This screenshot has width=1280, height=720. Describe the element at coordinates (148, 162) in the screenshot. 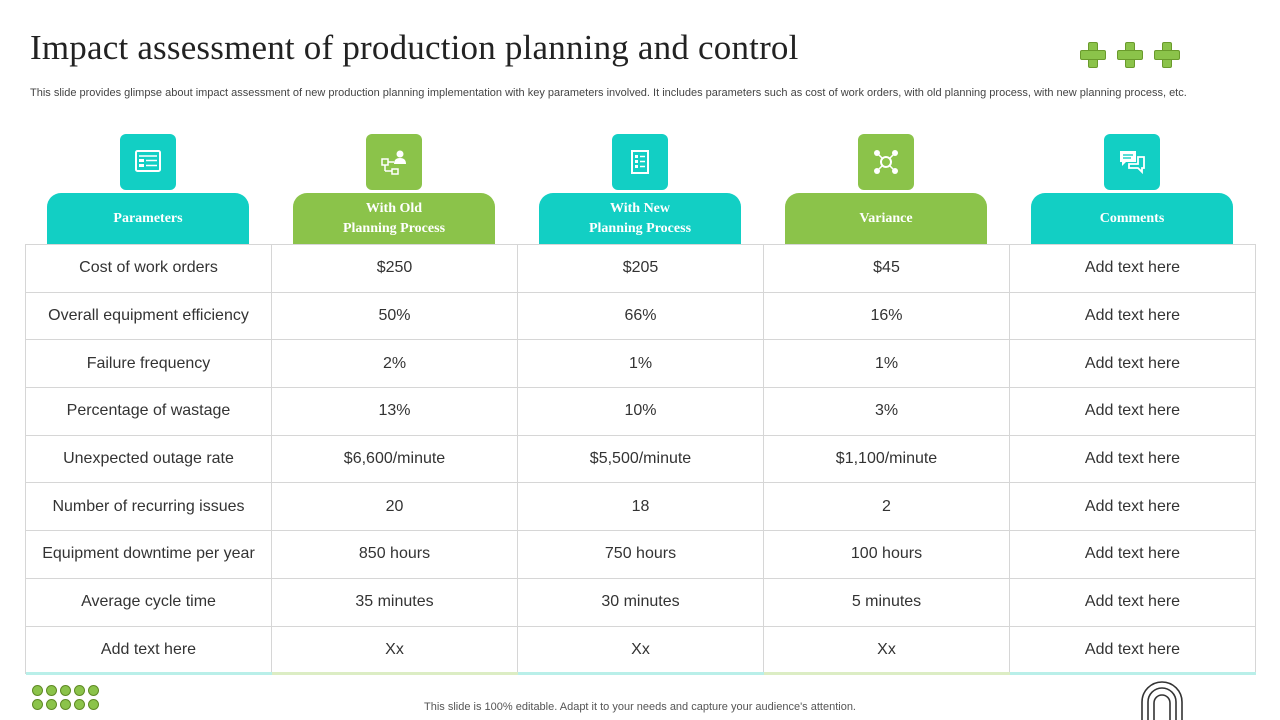

I see `dashboard-icon` at that location.